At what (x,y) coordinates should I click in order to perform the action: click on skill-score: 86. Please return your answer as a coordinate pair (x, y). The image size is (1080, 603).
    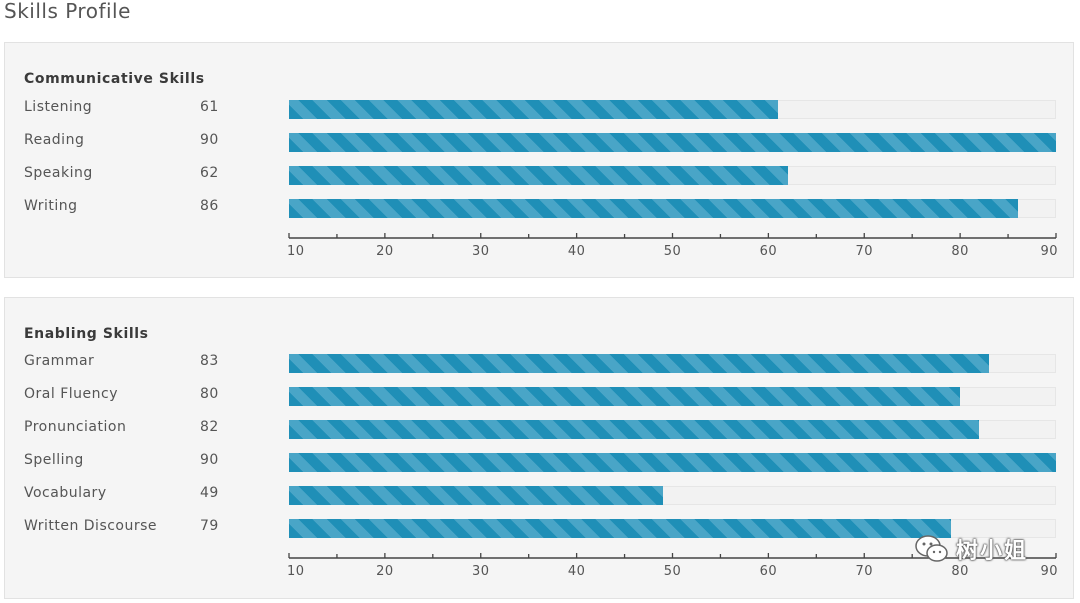
    Looking at the image, I should click on (209, 206).